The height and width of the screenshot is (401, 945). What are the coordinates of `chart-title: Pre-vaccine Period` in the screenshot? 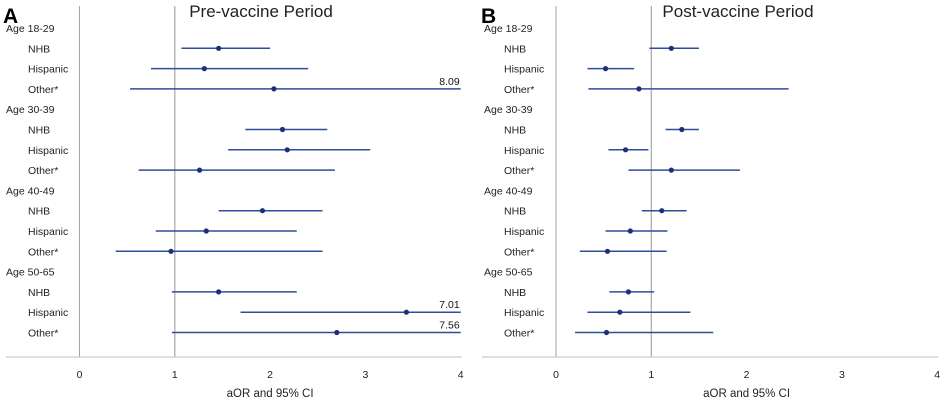 It's located at (261, 11).